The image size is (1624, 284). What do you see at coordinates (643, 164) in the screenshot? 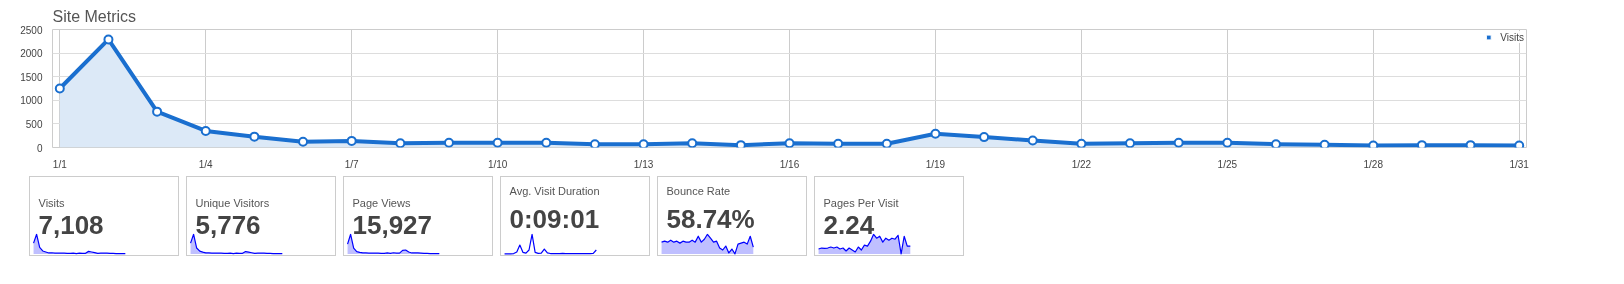
I see `x-tick-label: 1/13` at bounding box center [643, 164].